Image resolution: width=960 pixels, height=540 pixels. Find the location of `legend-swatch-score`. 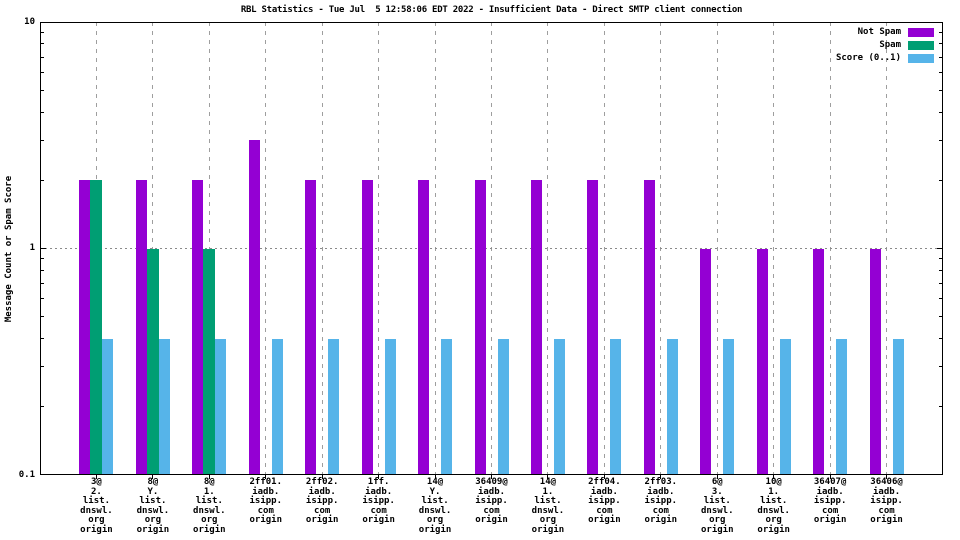

legend-swatch-score is located at coordinates (921, 58).